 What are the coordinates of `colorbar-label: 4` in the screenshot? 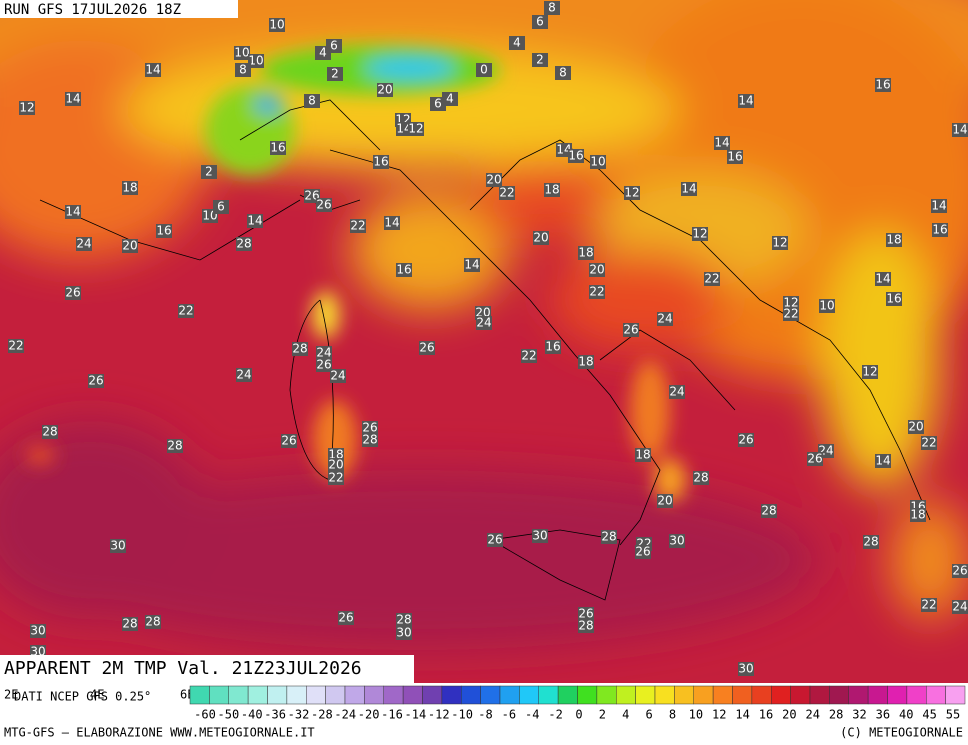 It's located at (625, 715).